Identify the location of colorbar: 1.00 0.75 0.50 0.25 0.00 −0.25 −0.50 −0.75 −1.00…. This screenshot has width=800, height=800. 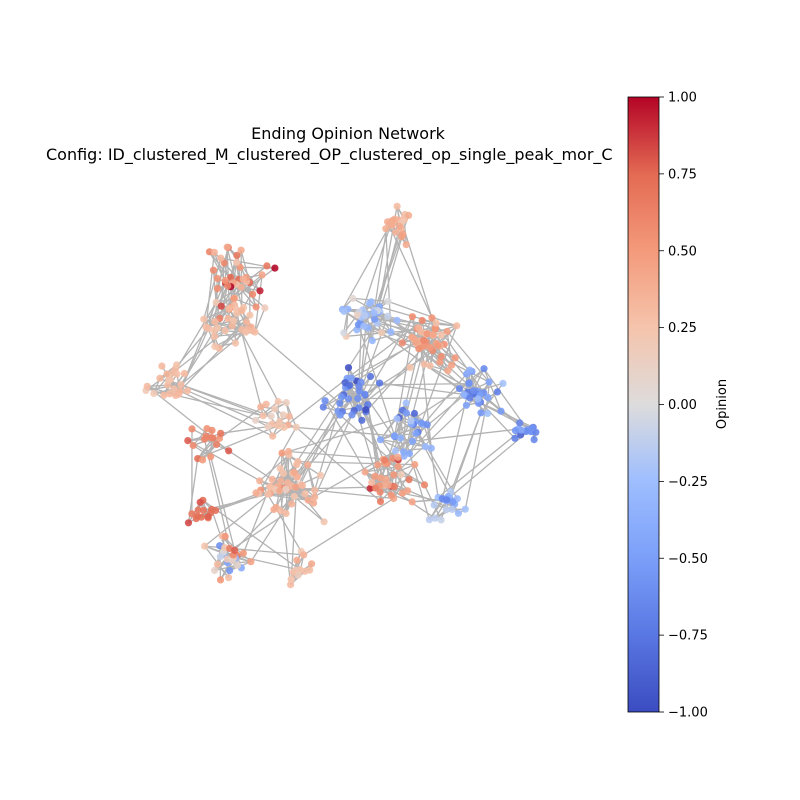
(678, 406).